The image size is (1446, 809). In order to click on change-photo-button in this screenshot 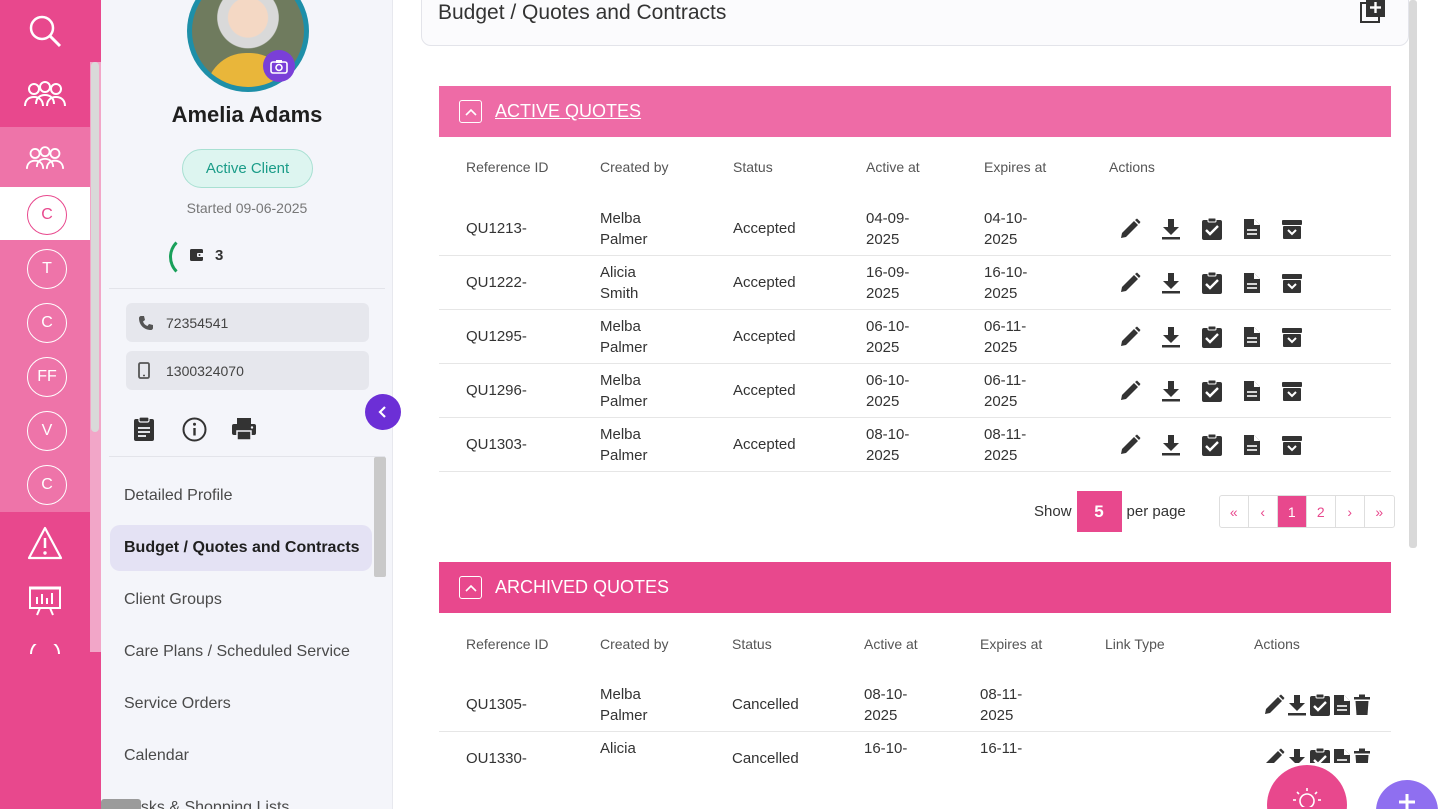, I will do `click(279, 66)`.